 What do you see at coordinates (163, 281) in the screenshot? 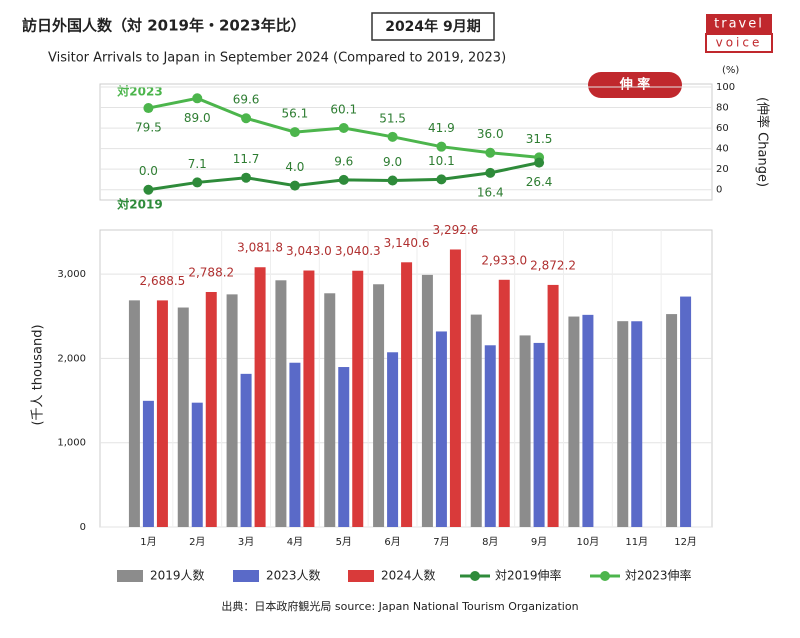
I see `data-label: 2,688.5` at bounding box center [163, 281].